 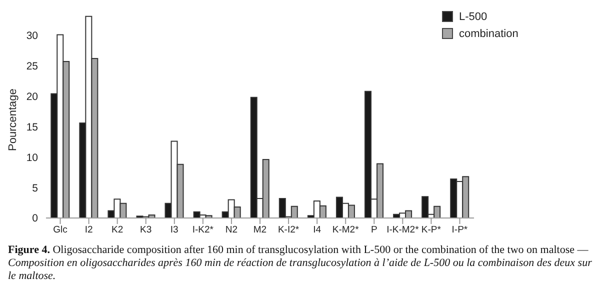 I want to click on y-tick-label: 5, so click(x=35, y=188).